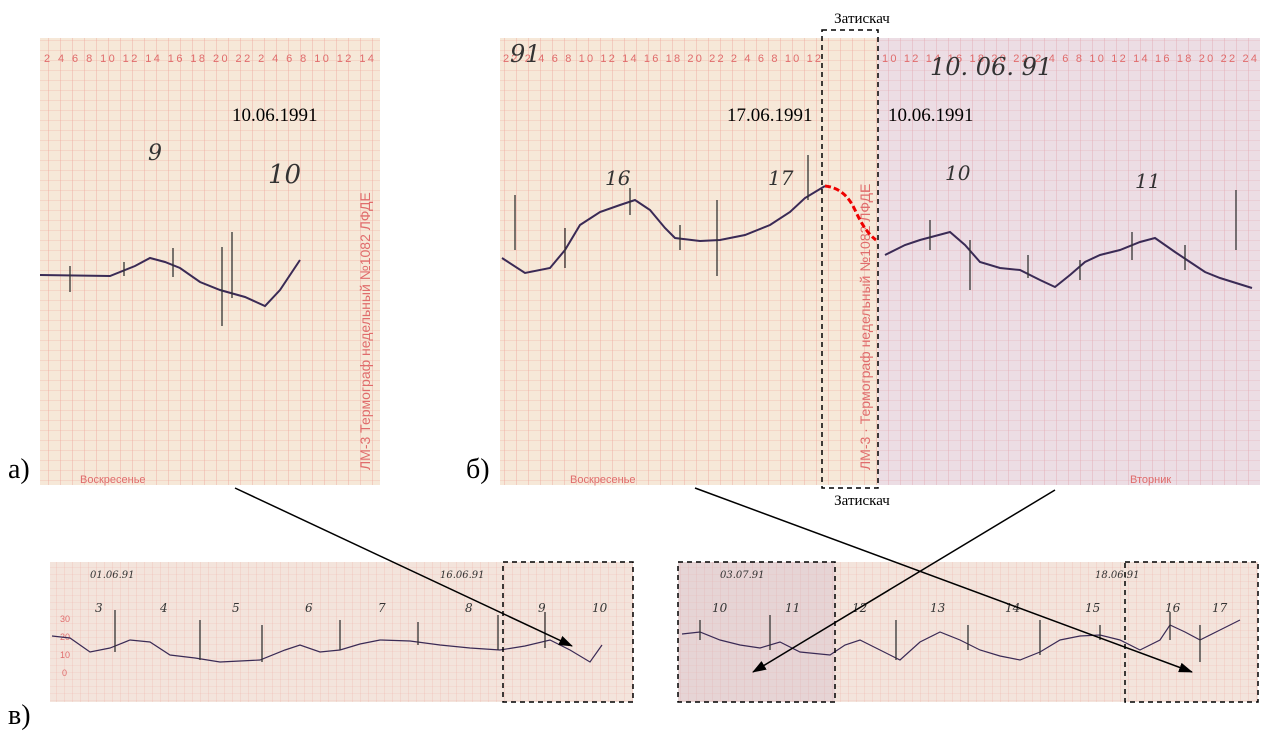 The image size is (1262, 731). Describe the element at coordinates (469, 608) in the screenshot. I see `day-mark: 8` at that location.